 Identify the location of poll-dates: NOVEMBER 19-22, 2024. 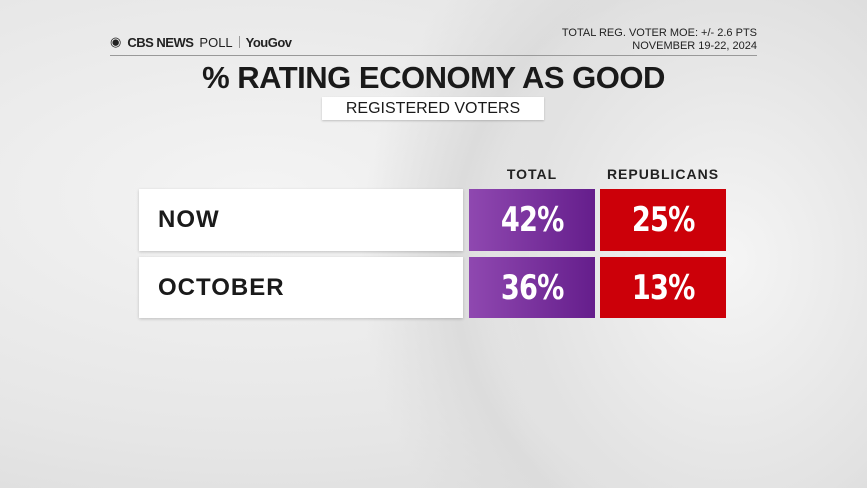
(694, 46).